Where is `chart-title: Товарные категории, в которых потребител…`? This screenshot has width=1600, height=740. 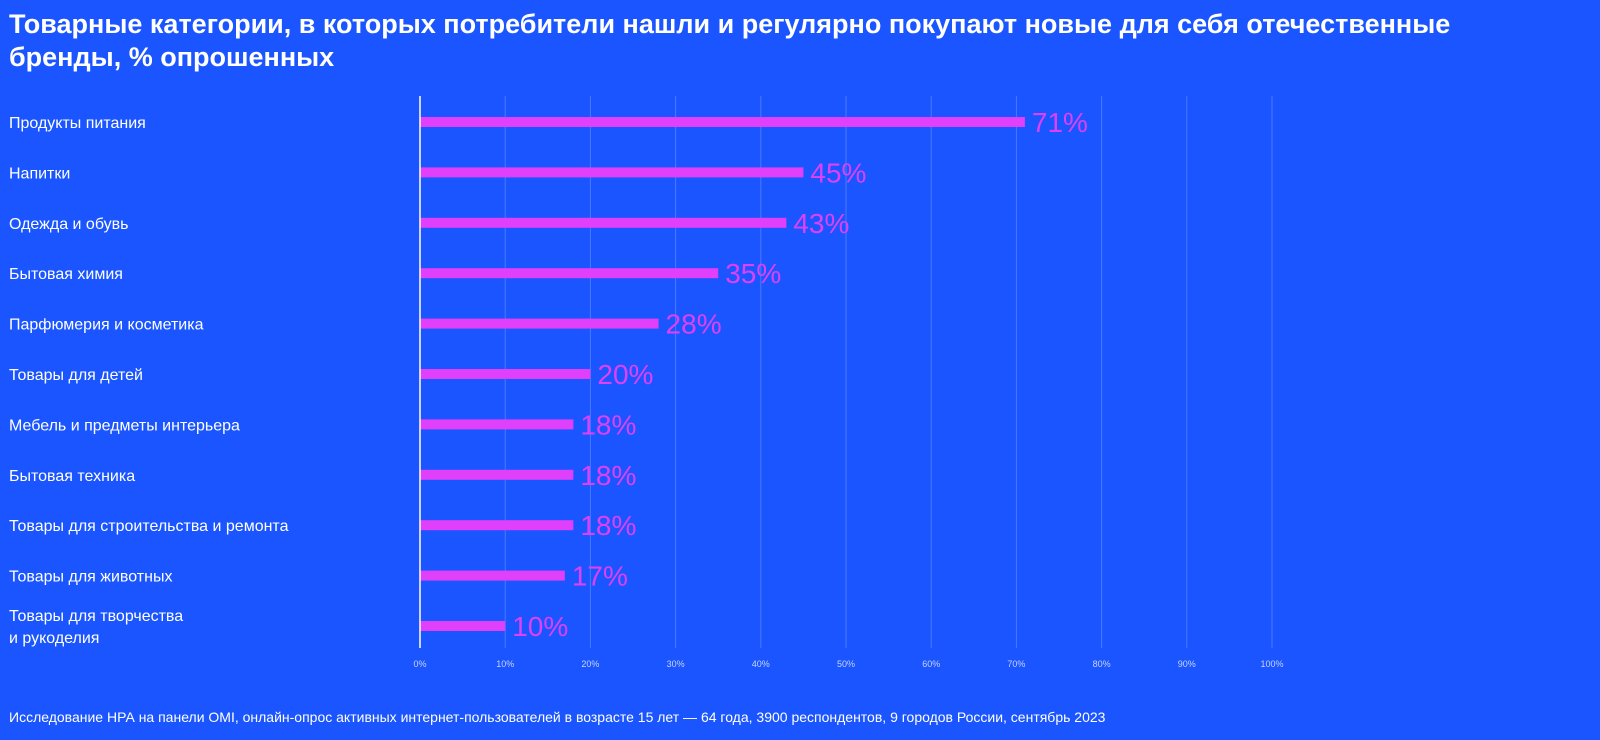
chart-title: Товарные категории, в которых потребител… is located at coordinates (730, 40).